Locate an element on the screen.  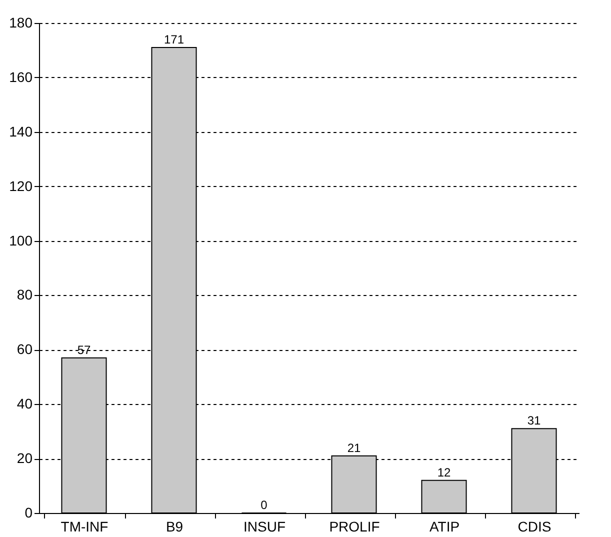
y-tick-label: 160 is located at coordinates (21, 76).